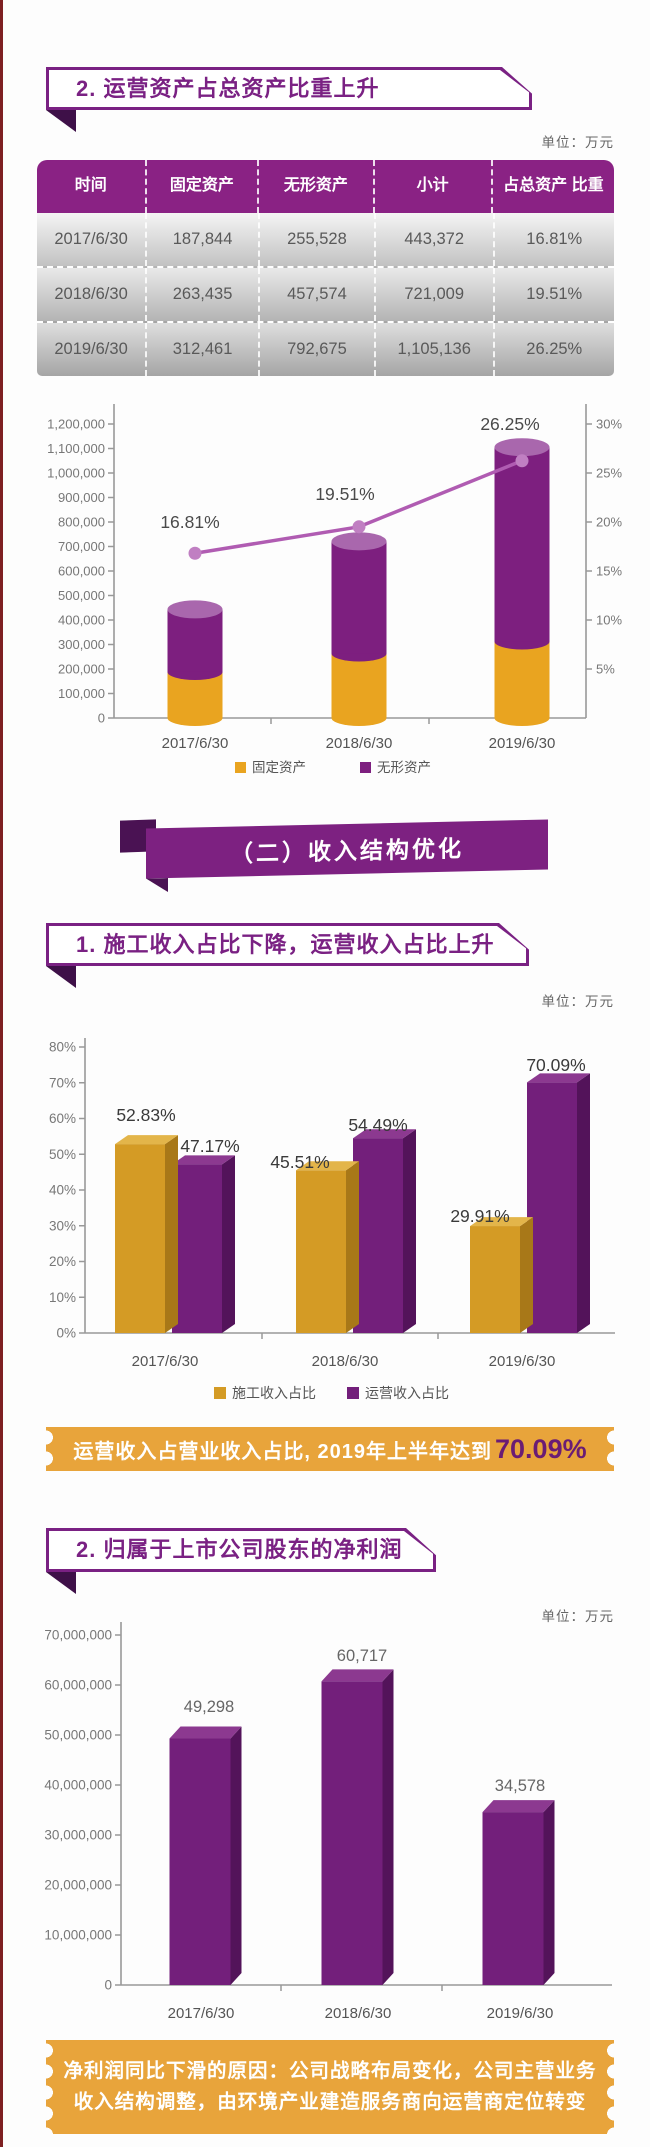 This screenshot has width=650, height=2147. Describe the element at coordinates (209, 1707) in the screenshot. I see `value-label: 49,298` at that location.